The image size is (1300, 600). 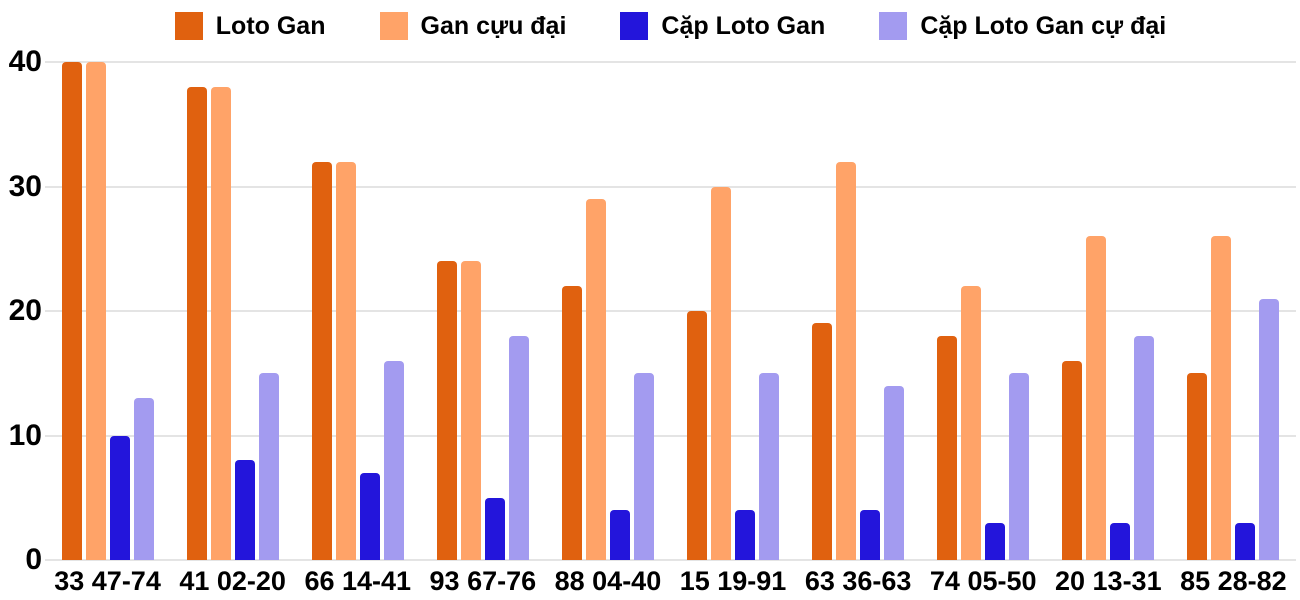 I want to click on bar-series3-group5, so click(x=769, y=466).